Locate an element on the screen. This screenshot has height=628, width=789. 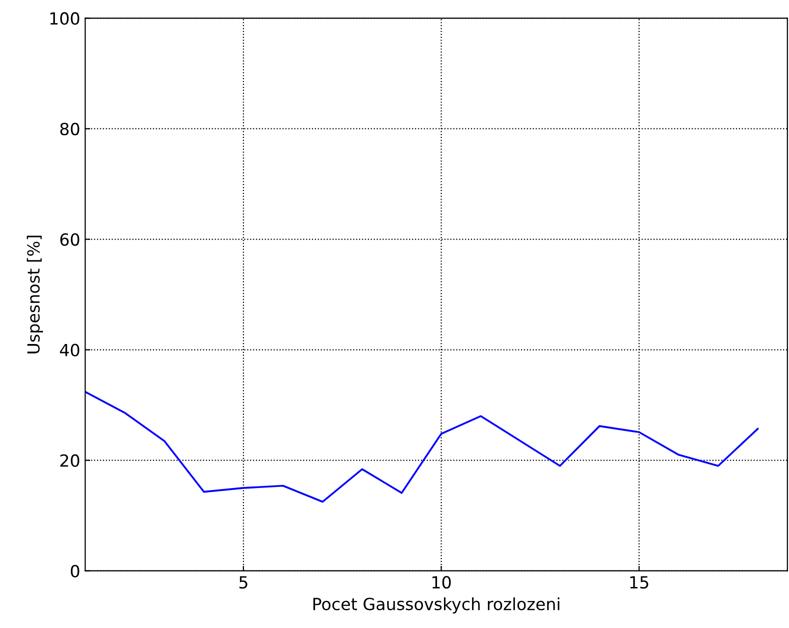
y-tick-label: 60 is located at coordinates (70, 239).